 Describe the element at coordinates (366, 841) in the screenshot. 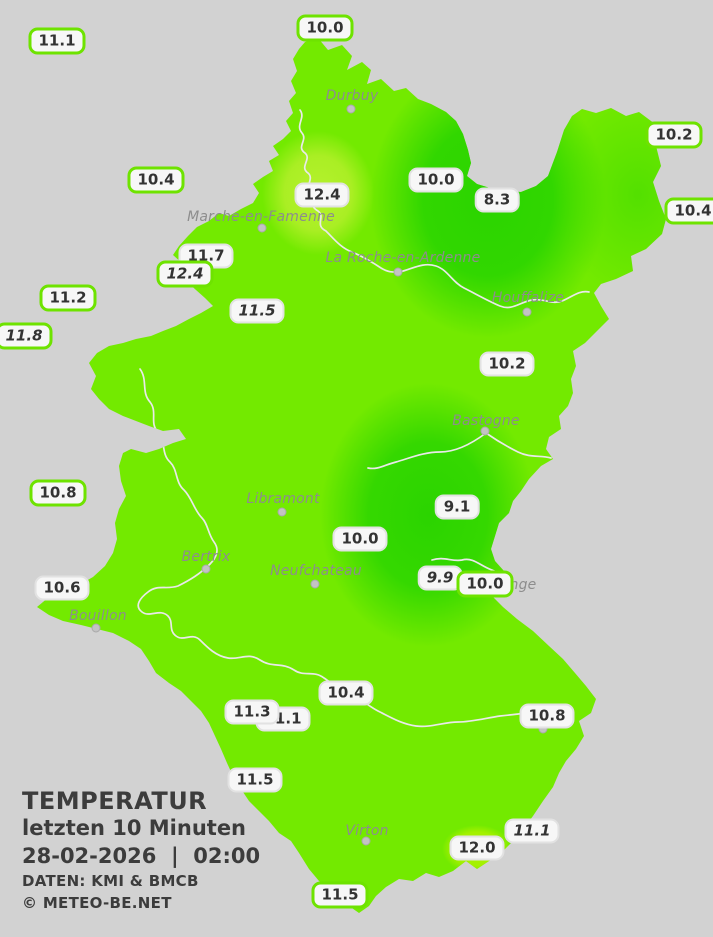

I see `city-dot-virton` at that location.